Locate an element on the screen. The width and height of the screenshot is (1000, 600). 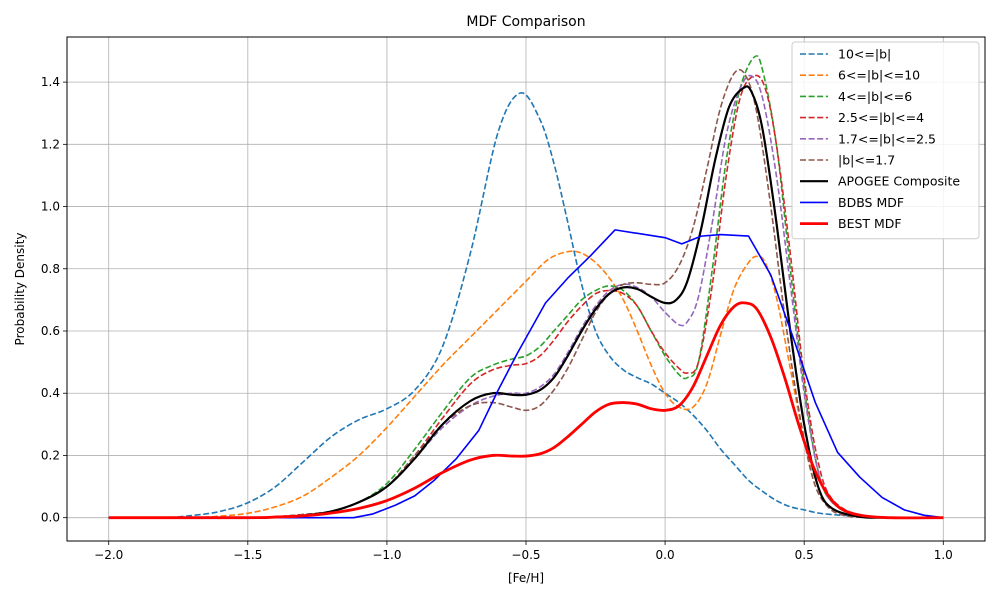
x-tick-label: −2.0 is located at coordinates (108, 555).